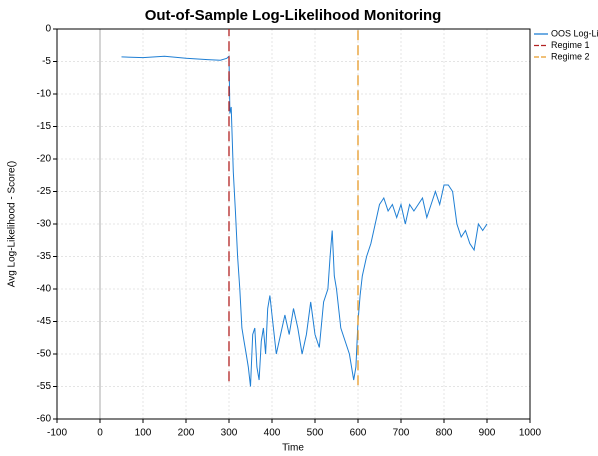  I want to click on y-tick-label: -40, so click(44, 289).